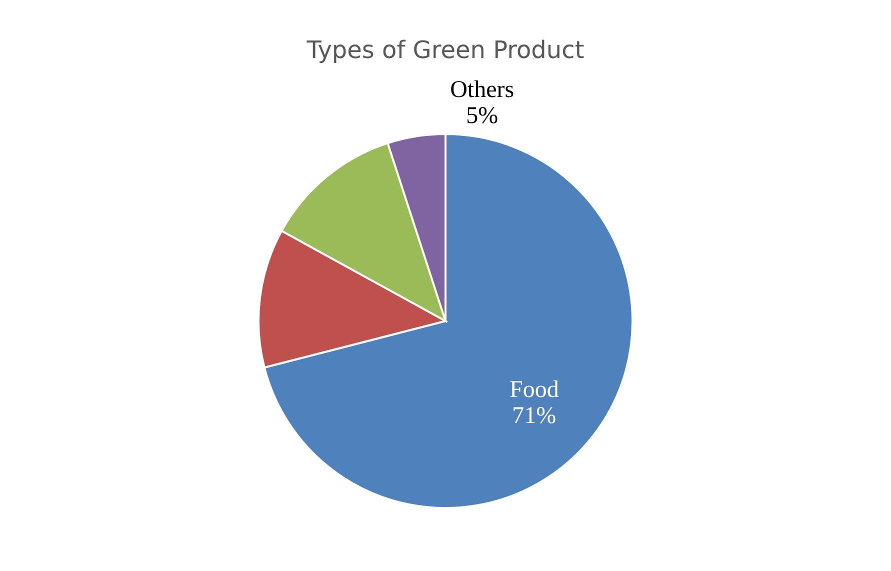 Image resolution: width=891 pixels, height=571 pixels. What do you see at coordinates (482, 116) in the screenshot?
I see `data-label: 5%` at bounding box center [482, 116].